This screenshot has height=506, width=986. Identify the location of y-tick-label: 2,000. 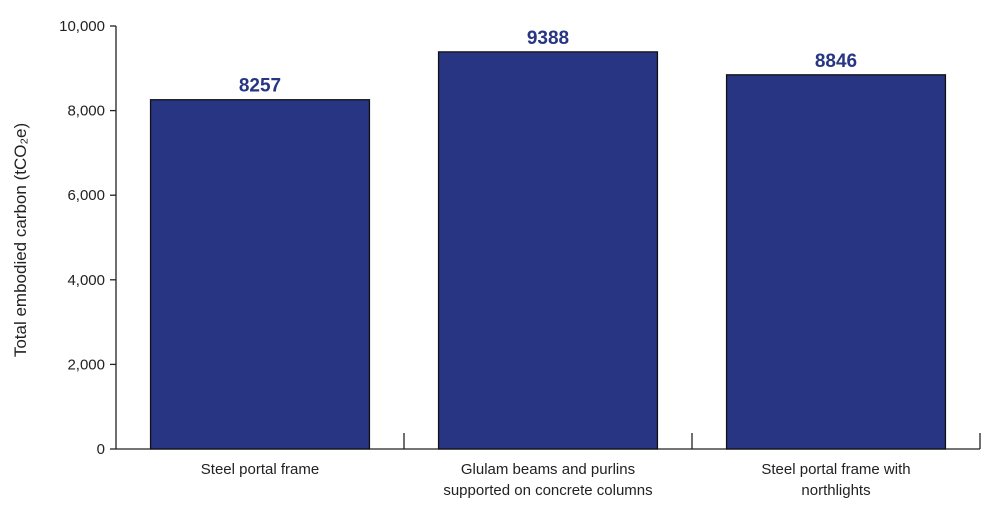
(86, 364).